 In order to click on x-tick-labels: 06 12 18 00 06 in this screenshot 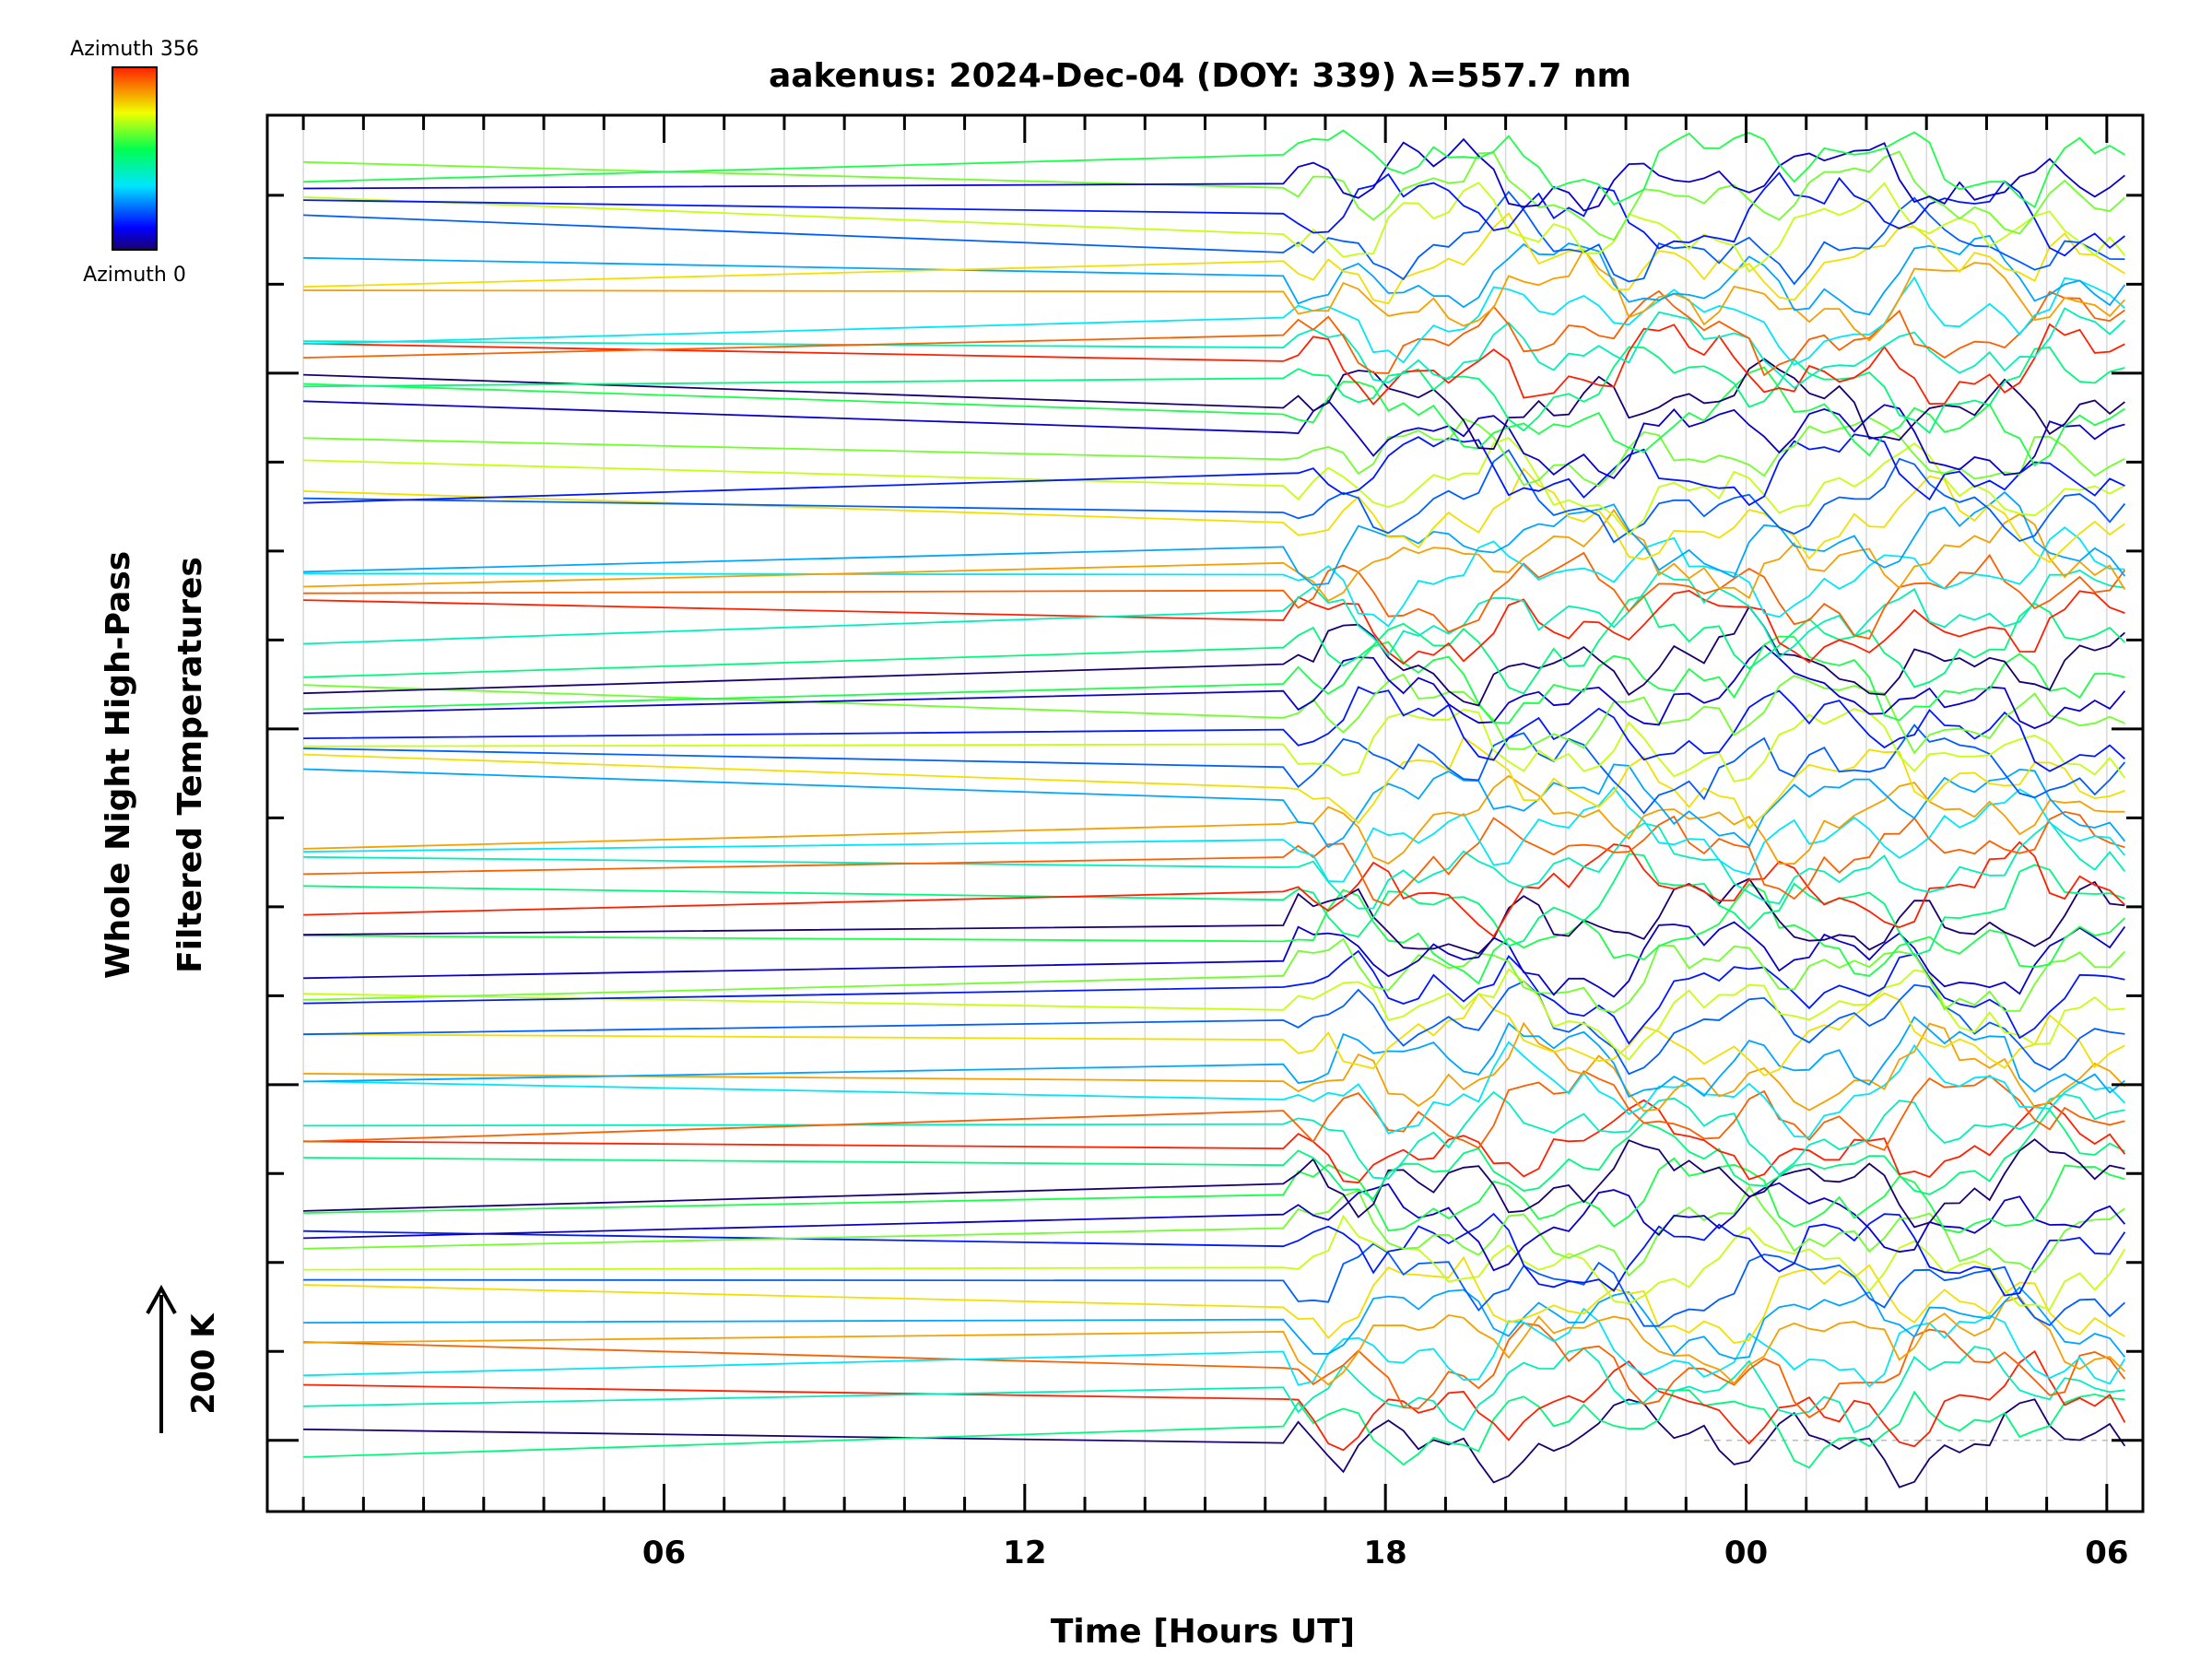, I will do `click(1385, 1553)`.